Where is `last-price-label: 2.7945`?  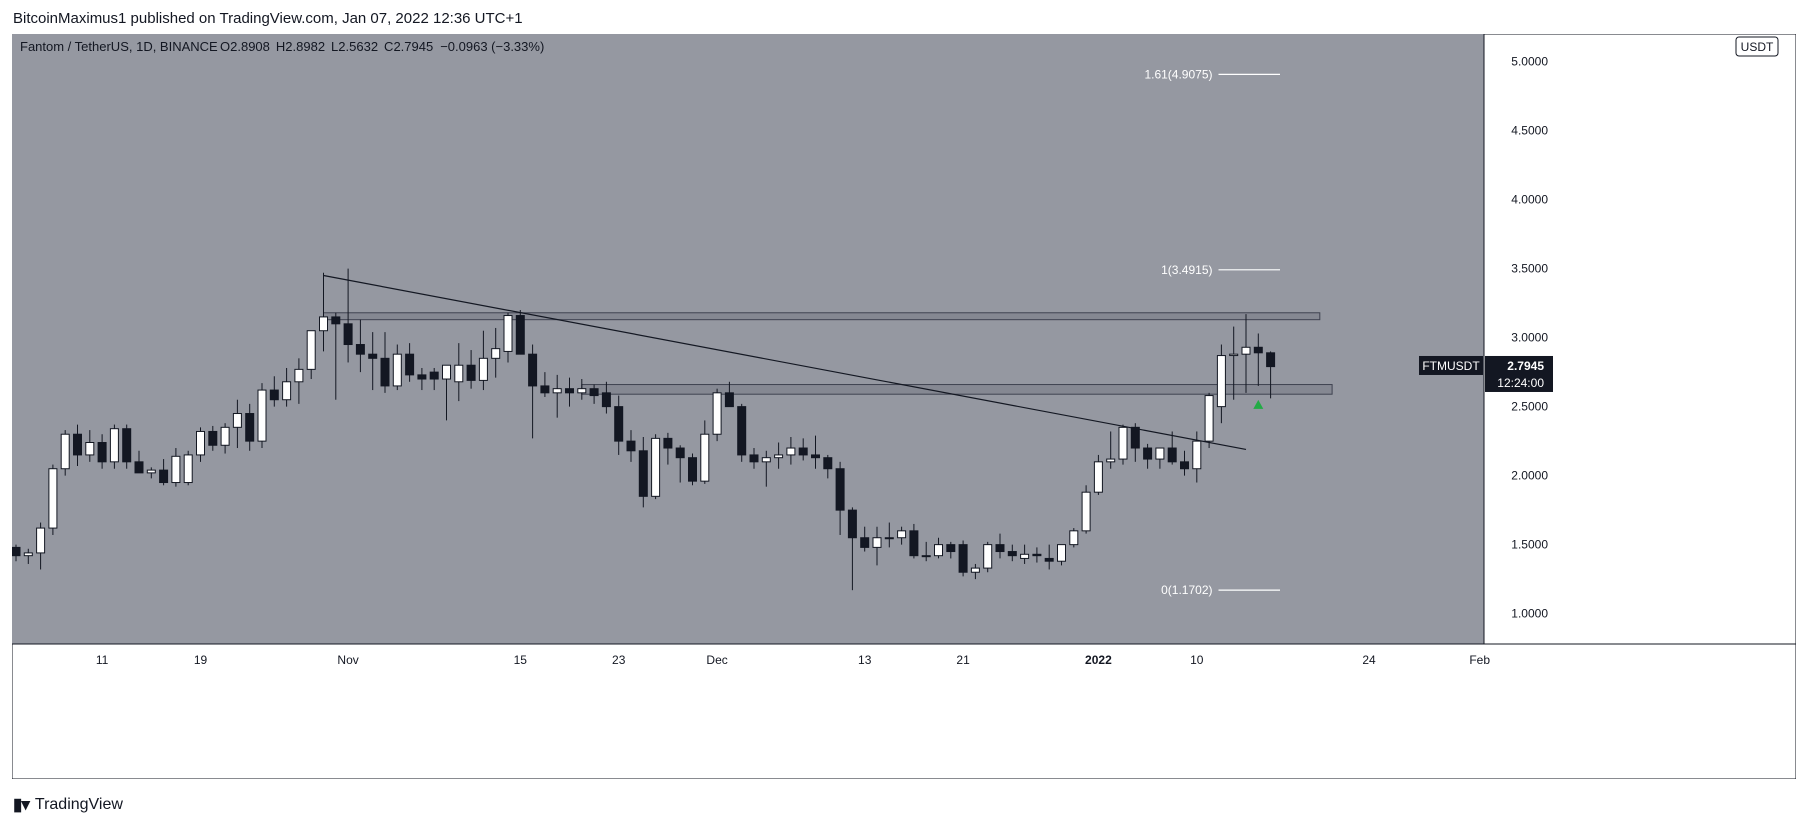 last-price-label: 2.7945 is located at coordinates (1525, 366).